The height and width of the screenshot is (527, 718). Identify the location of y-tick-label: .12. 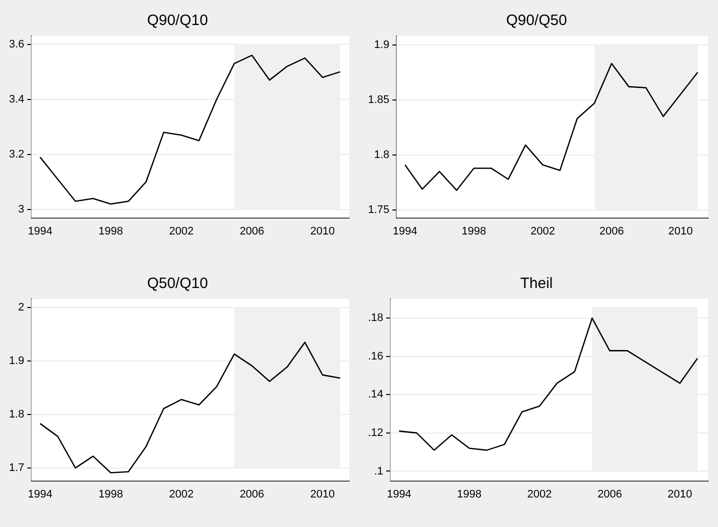
(376, 432).